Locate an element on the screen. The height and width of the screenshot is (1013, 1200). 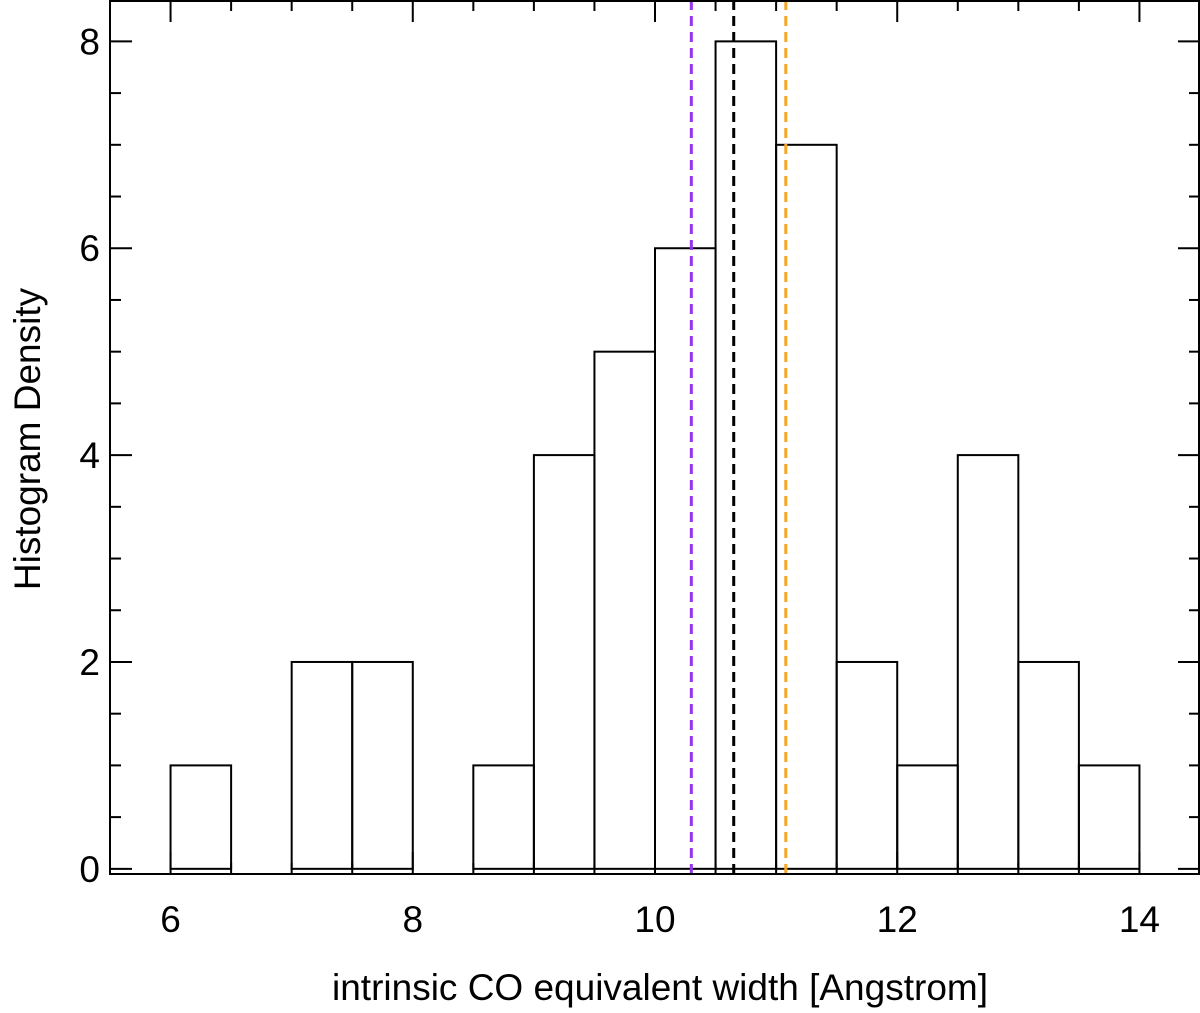
y-tick-labels: 0 2 4 6 8 is located at coordinates (89, 455).